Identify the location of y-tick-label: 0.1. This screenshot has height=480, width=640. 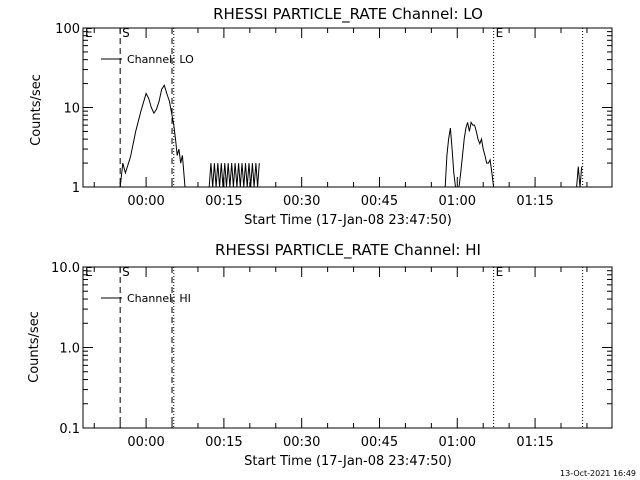
(69, 429).